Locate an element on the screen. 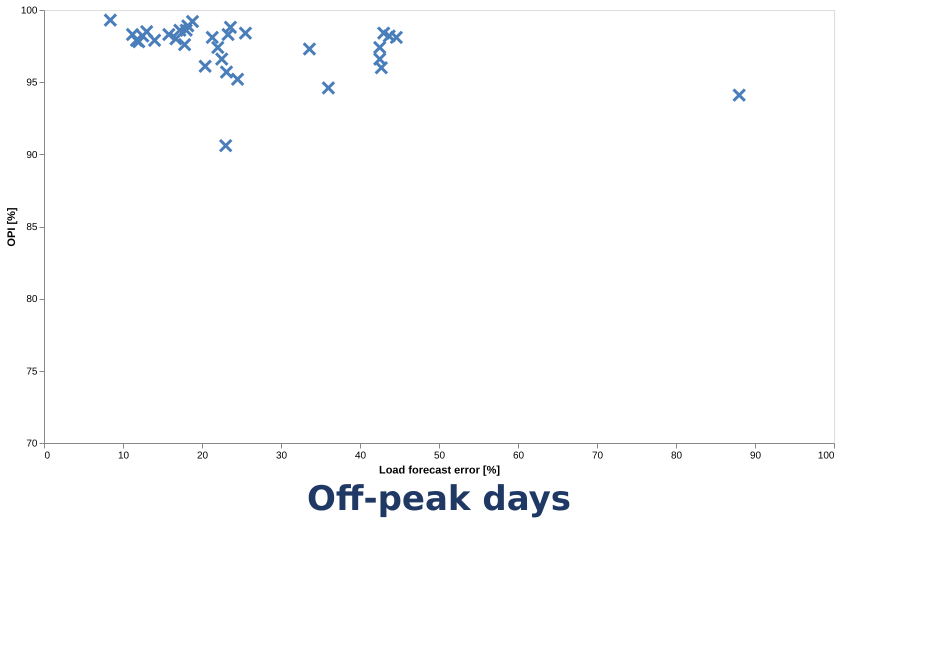 Image resolution: width=933 pixels, height=649 pixels. y-tick-label: 75 is located at coordinates (32, 372).